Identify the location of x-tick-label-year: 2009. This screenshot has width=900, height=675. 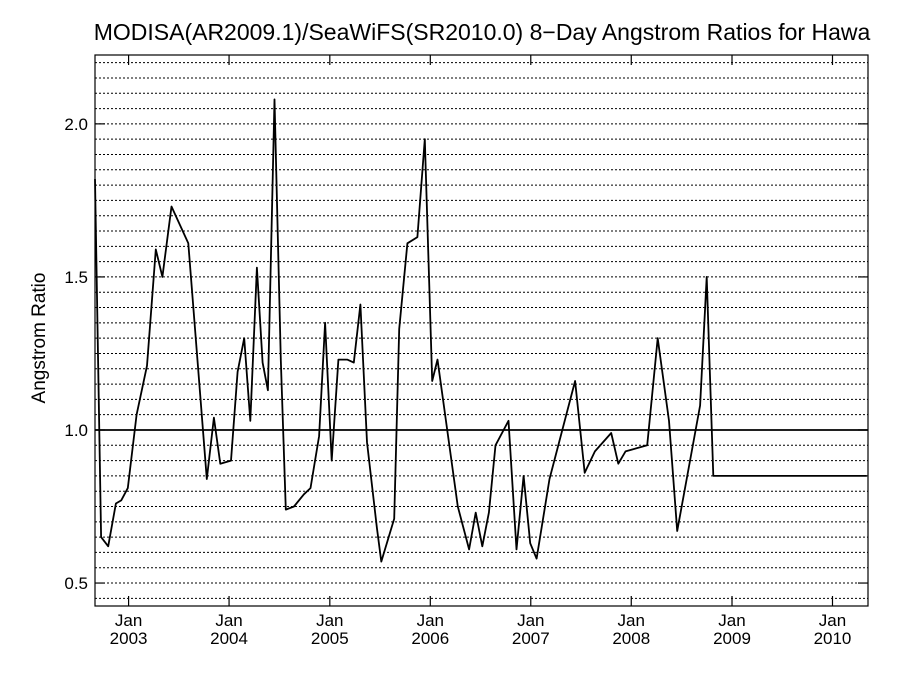
(732, 638).